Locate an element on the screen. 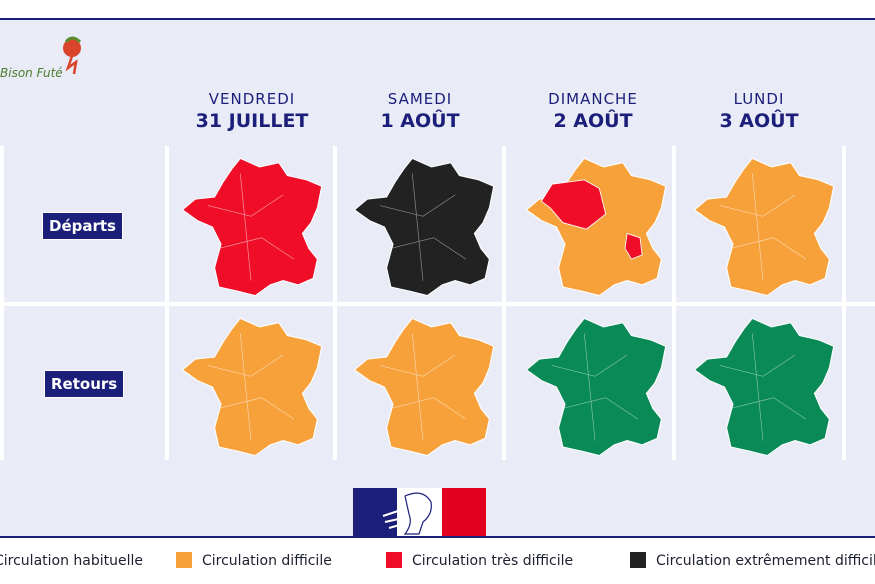  legend-item: Circulation extrêmement difficile is located at coordinates (752, 560).